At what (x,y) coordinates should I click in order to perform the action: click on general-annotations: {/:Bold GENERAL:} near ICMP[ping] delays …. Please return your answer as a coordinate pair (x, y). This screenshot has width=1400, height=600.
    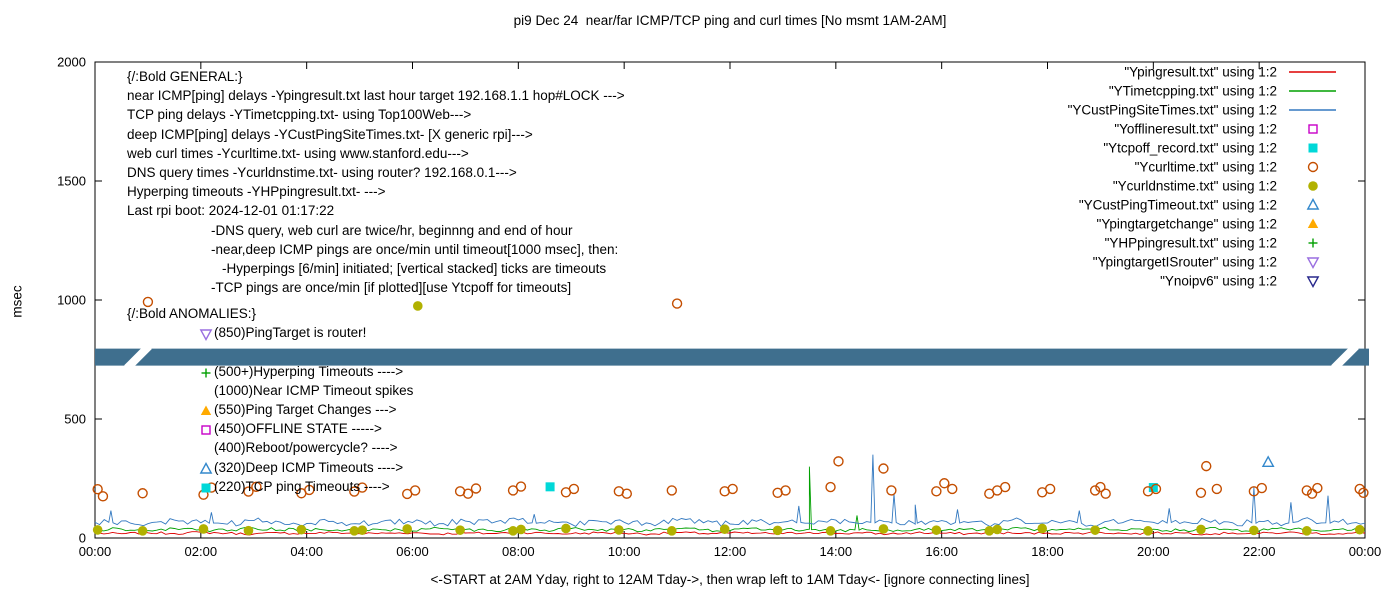
    Looking at the image, I should click on (376, 182).